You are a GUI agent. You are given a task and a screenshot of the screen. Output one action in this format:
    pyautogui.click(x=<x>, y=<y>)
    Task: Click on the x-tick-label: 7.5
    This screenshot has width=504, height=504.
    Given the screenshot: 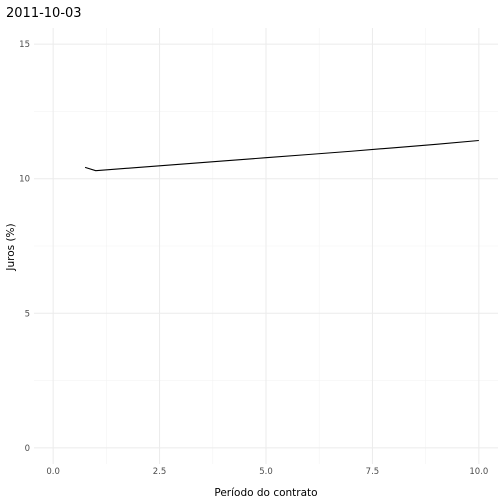 What is the action you would take?
    pyautogui.click(x=373, y=472)
    